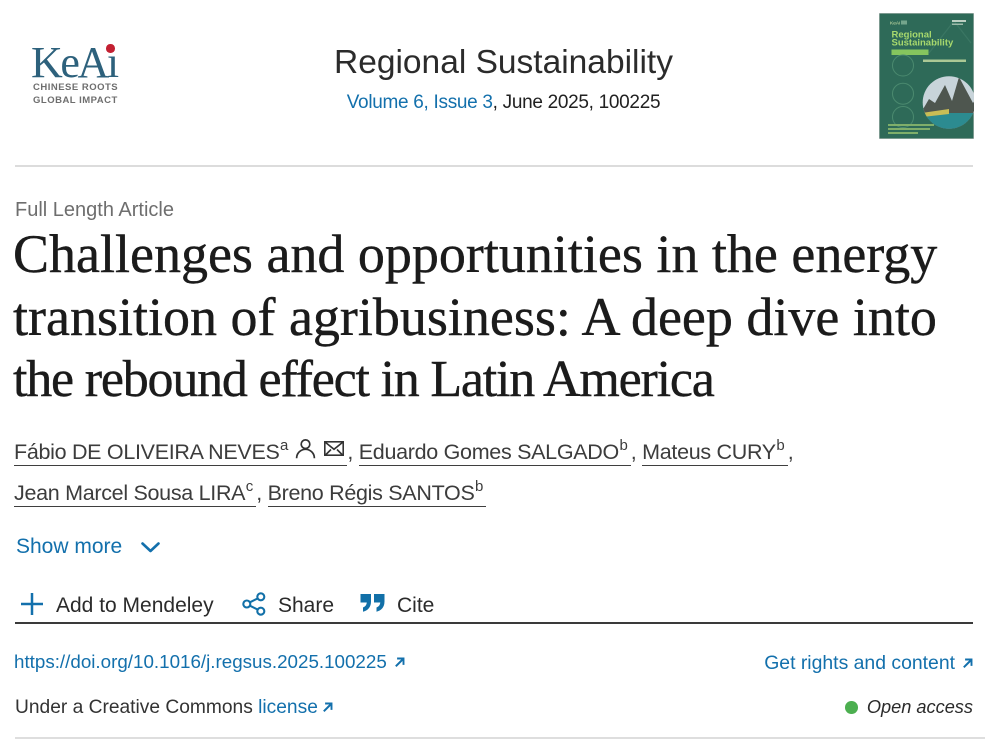  What do you see at coordinates (923, 43) in the screenshot?
I see `svg-text: Sustainability` at bounding box center [923, 43].